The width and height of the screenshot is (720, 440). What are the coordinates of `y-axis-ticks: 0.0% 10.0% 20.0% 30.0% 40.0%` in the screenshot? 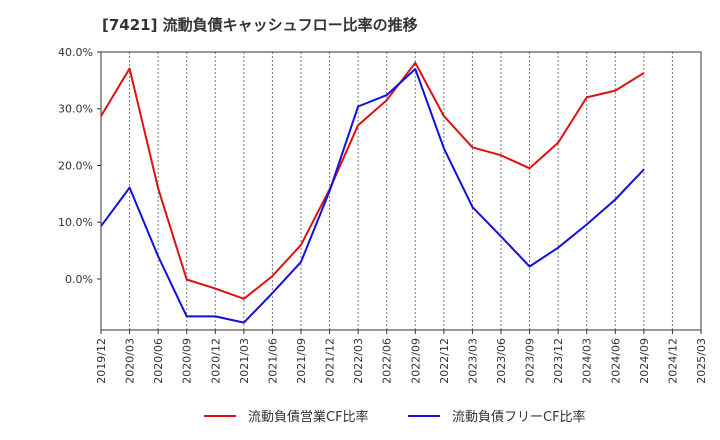 It's located at (79, 166).